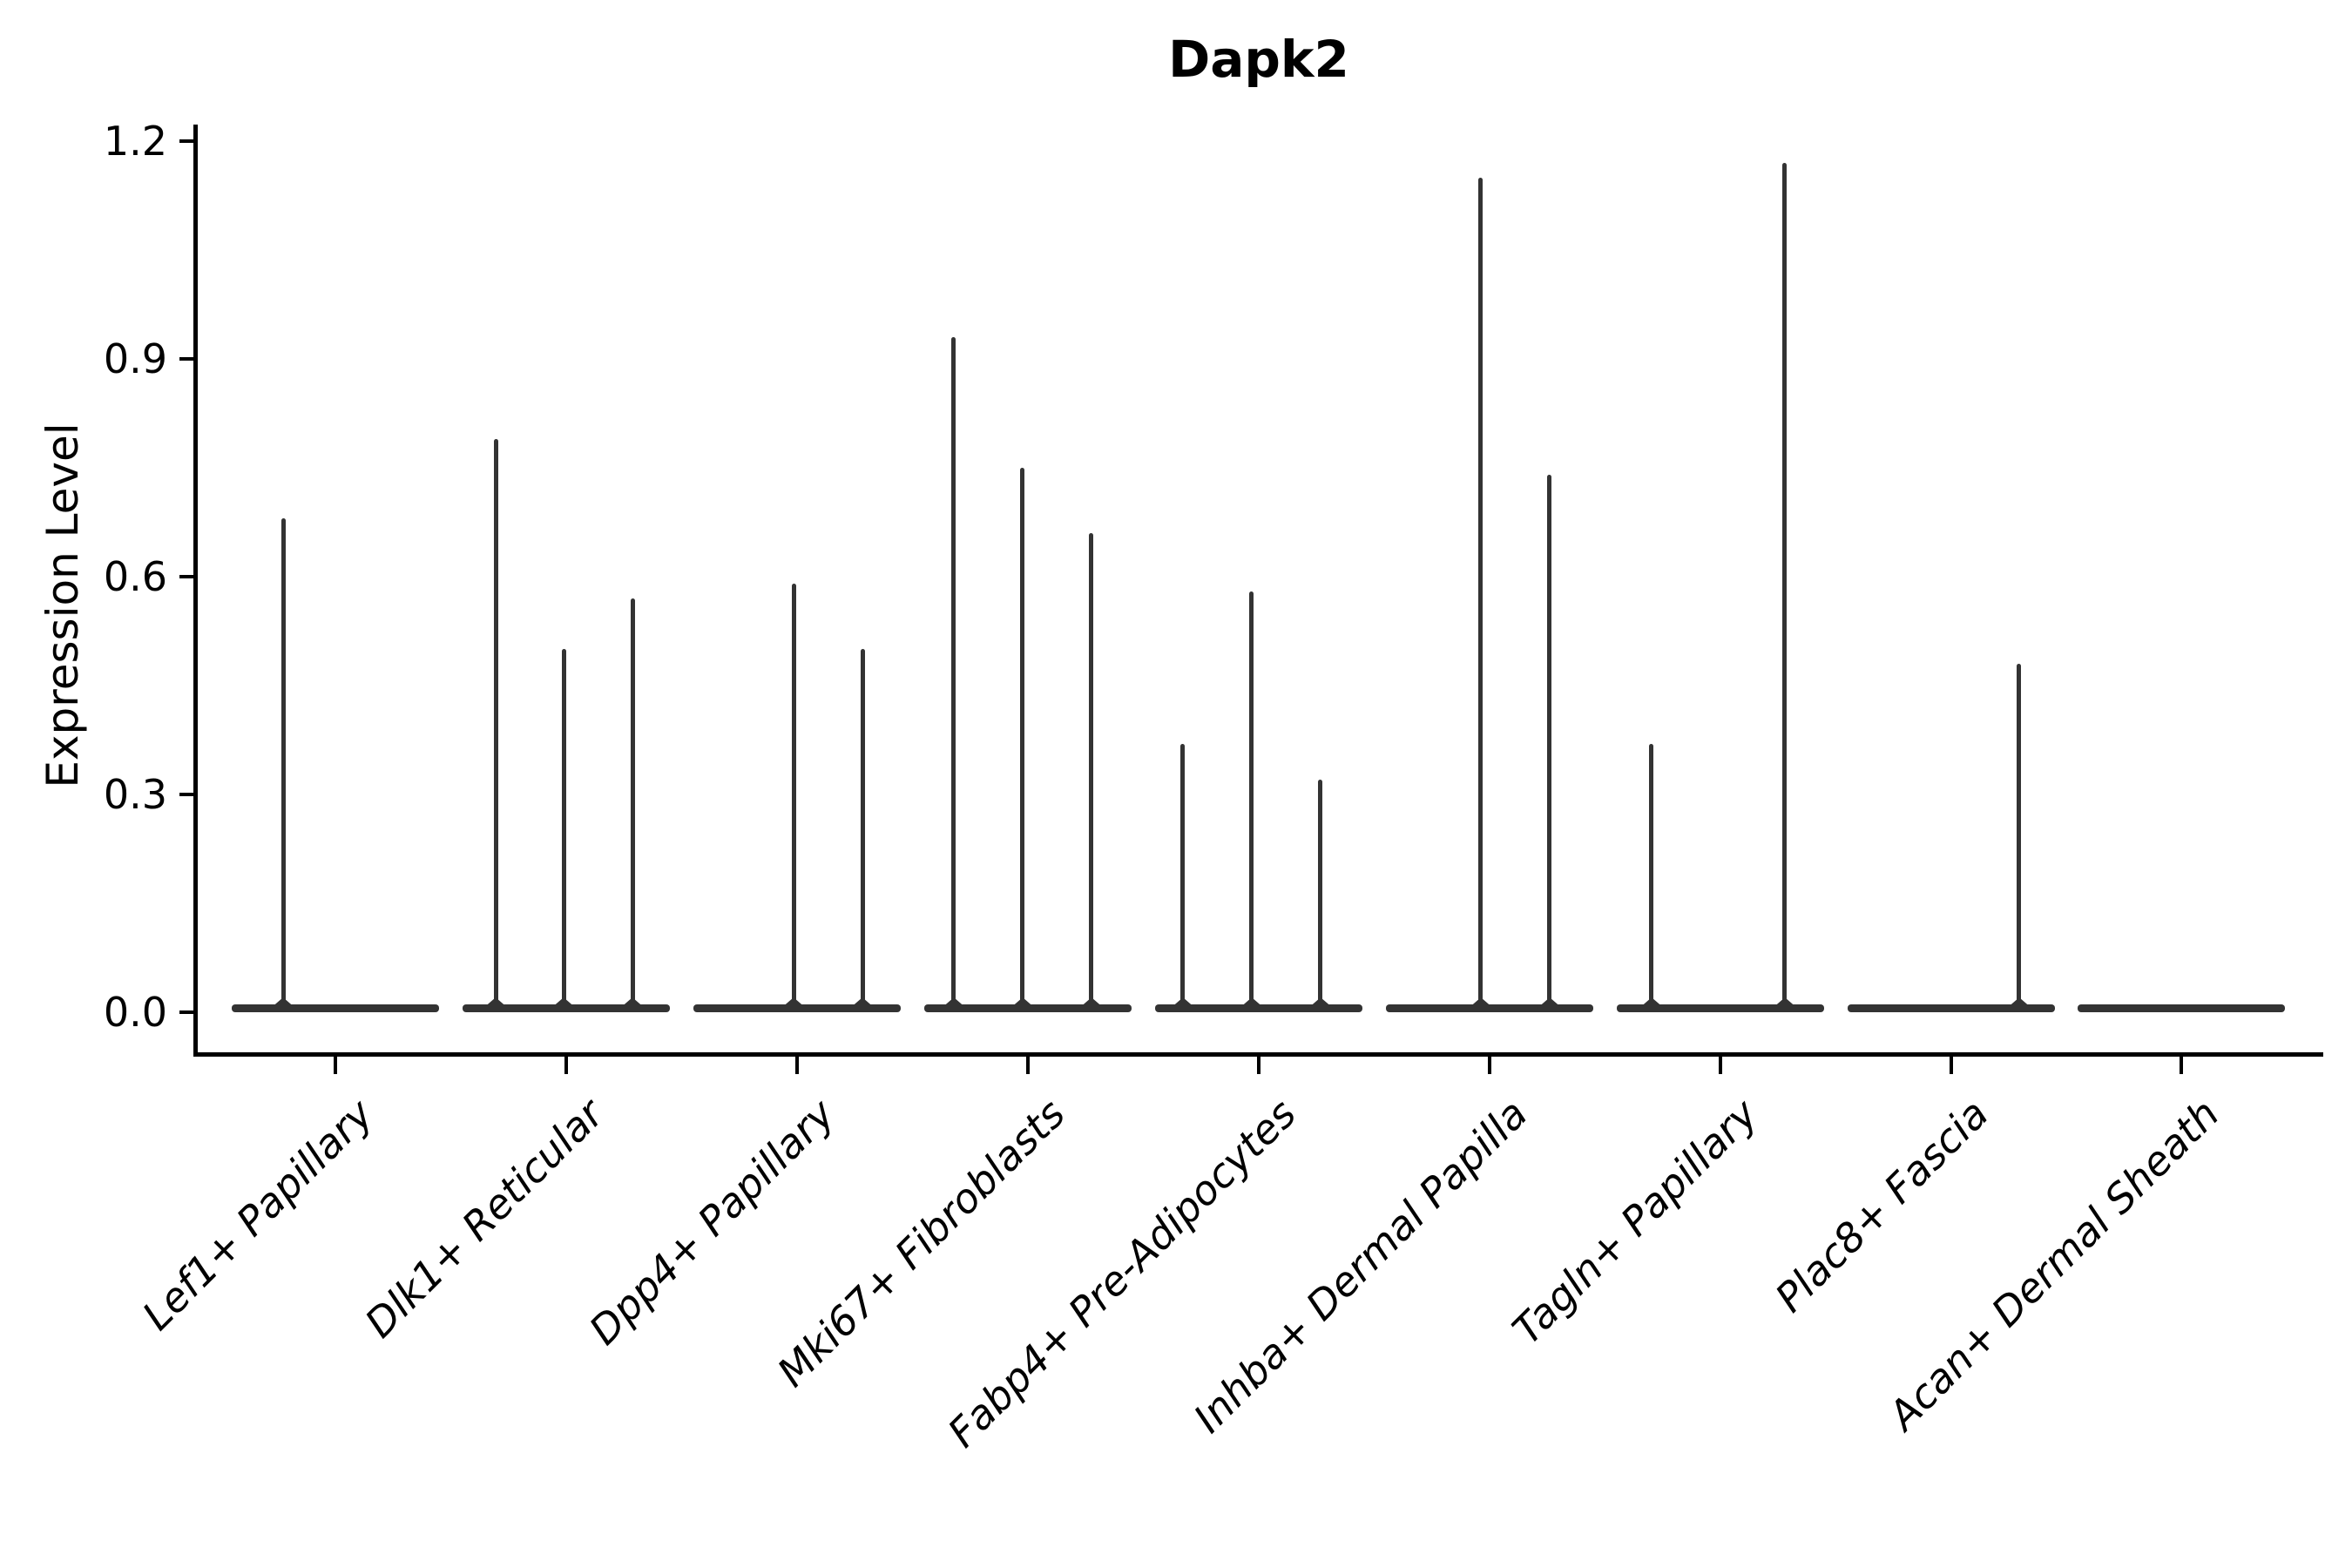 This screenshot has width=2352, height=1568. What do you see at coordinates (1258, 59) in the screenshot?
I see `plot-title: Dapk2` at bounding box center [1258, 59].